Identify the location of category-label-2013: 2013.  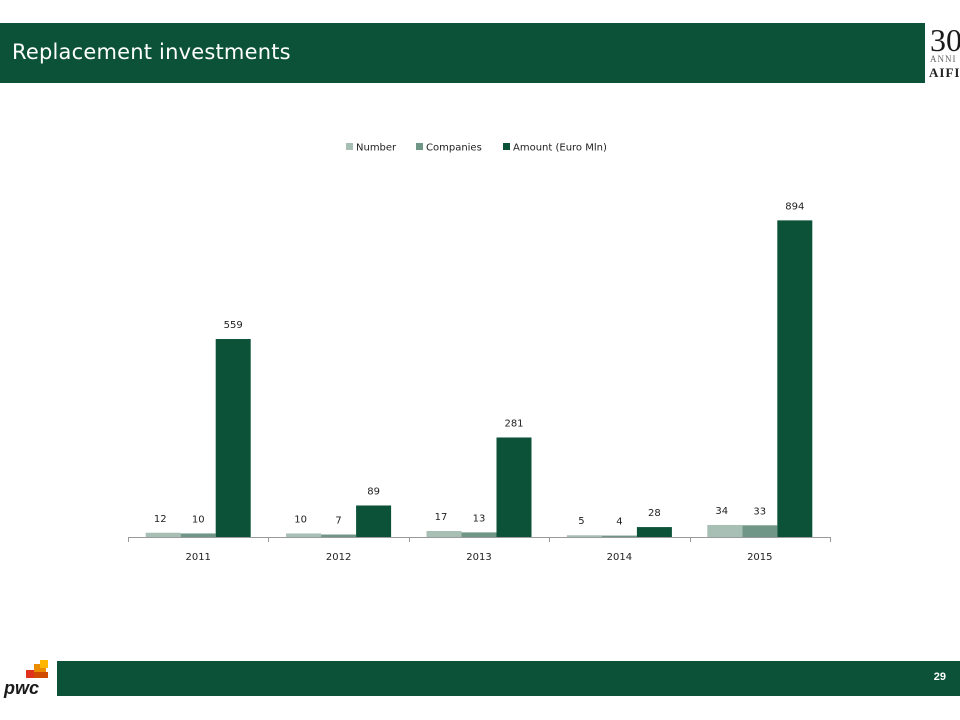
(478, 557).